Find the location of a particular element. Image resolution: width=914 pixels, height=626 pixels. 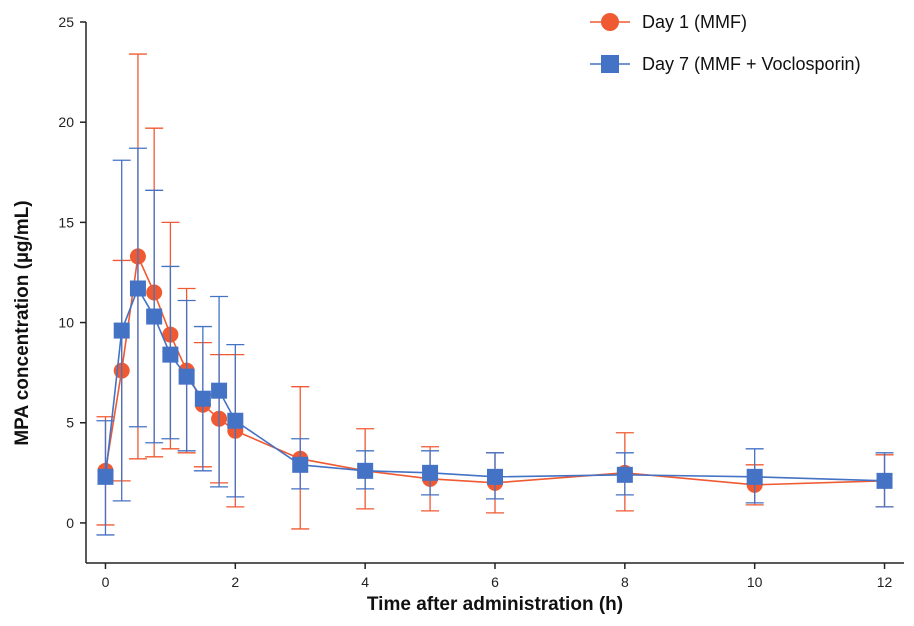

legend-item: Day 1 (MMF) is located at coordinates (668, 22).